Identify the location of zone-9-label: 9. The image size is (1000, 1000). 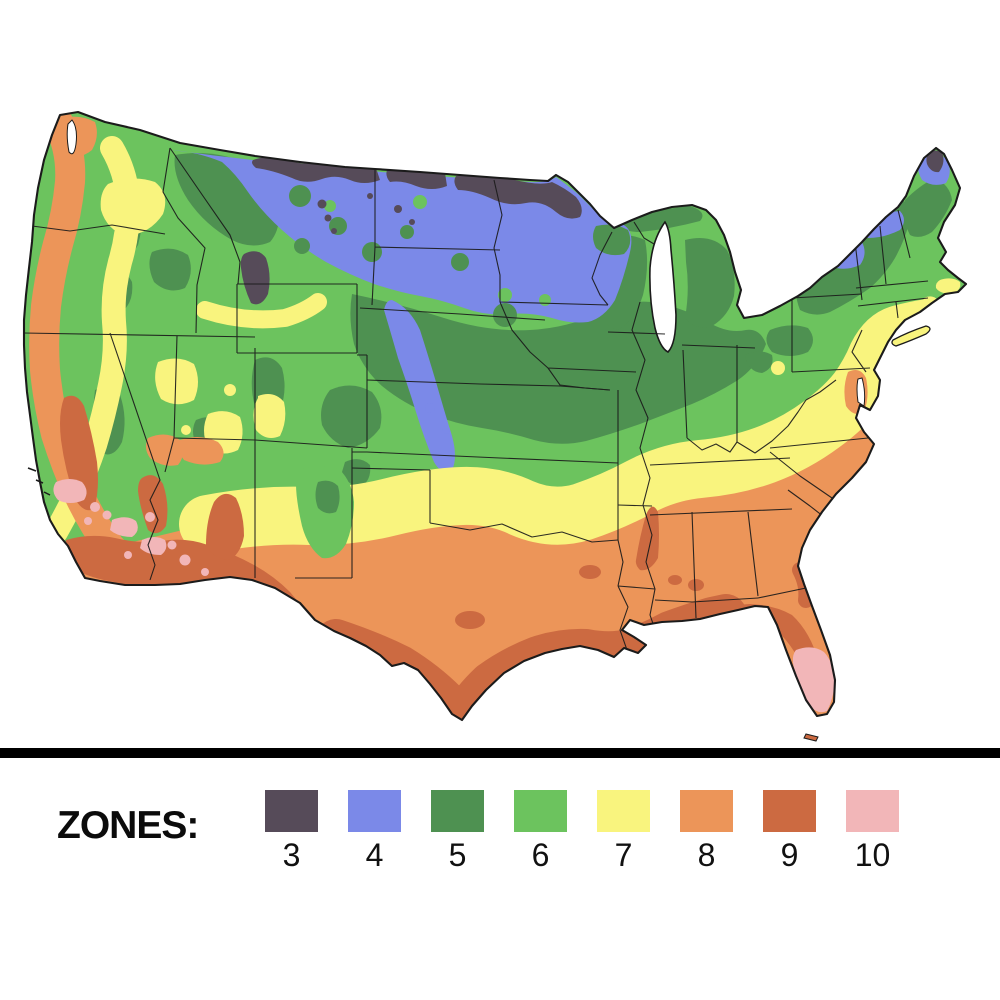
(789, 855).